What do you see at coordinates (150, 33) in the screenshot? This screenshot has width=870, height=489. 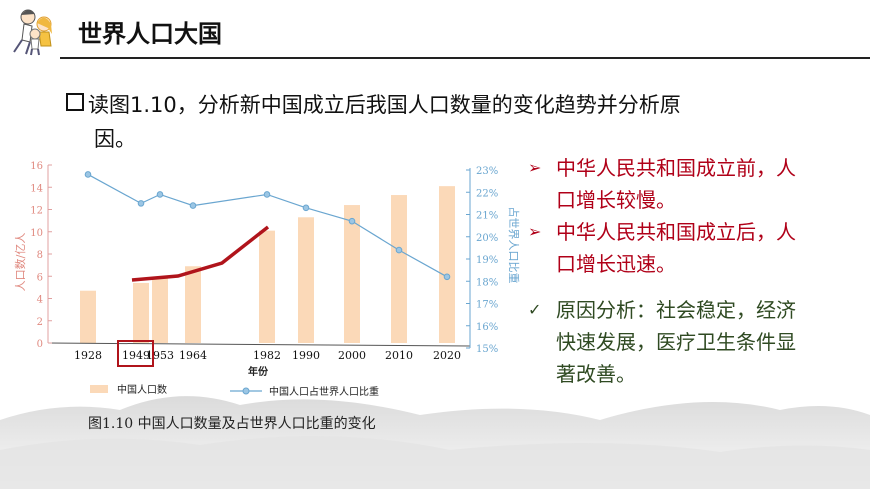 I see `page-title: 世界人口大国` at bounding box center [150, 33].